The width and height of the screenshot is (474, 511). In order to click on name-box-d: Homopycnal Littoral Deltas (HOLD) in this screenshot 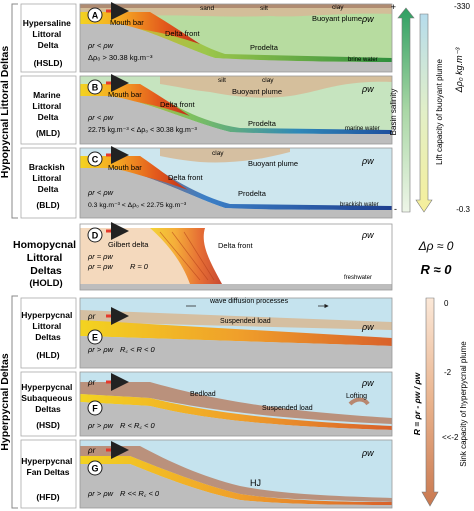, I will do `click(46, 264)`.